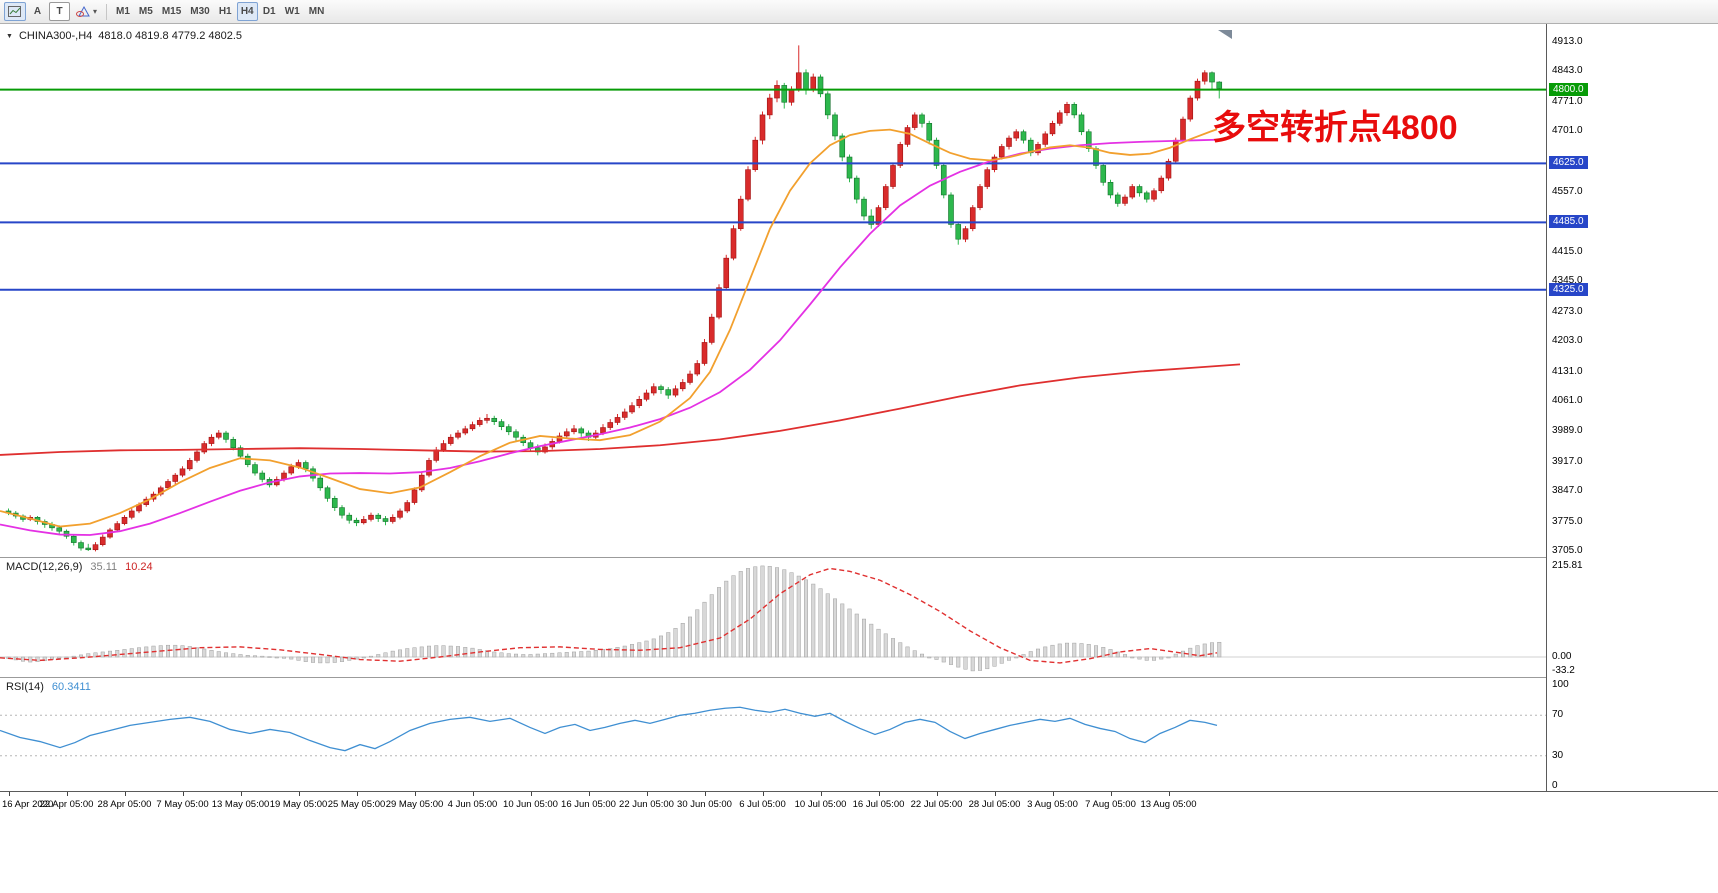  I want to click on time-label: 28 Apr 05:00, so click(124, 804).